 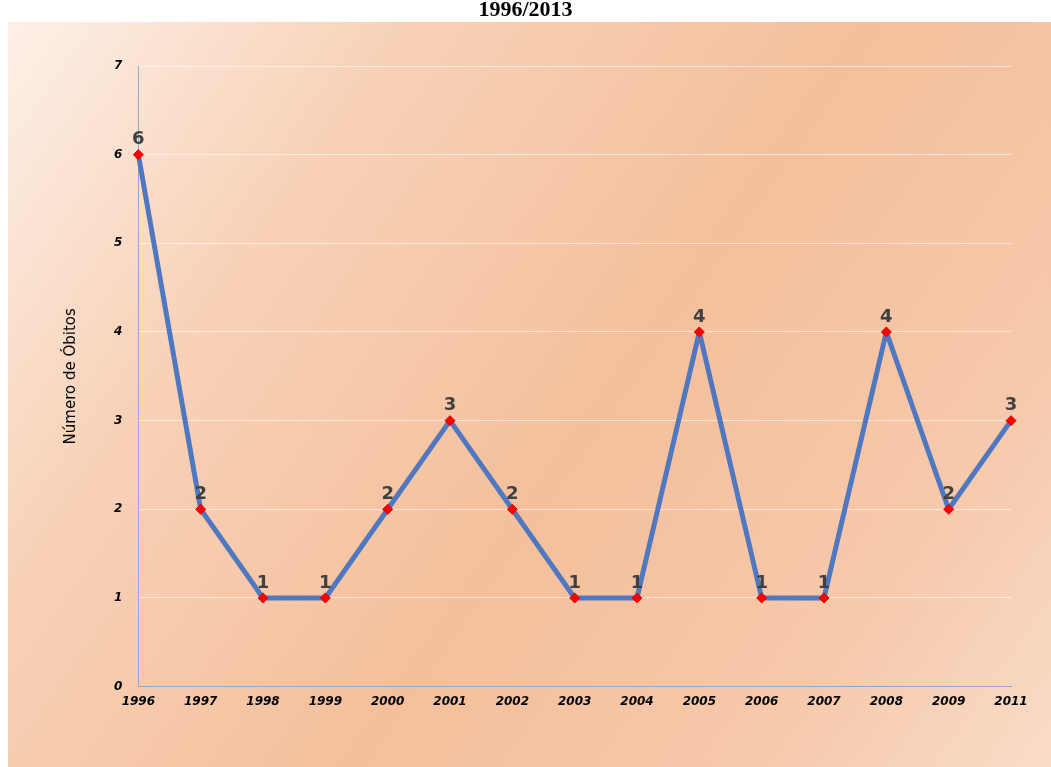 I want to click on x-tick-label: 2006, so click(x=761, y=700).